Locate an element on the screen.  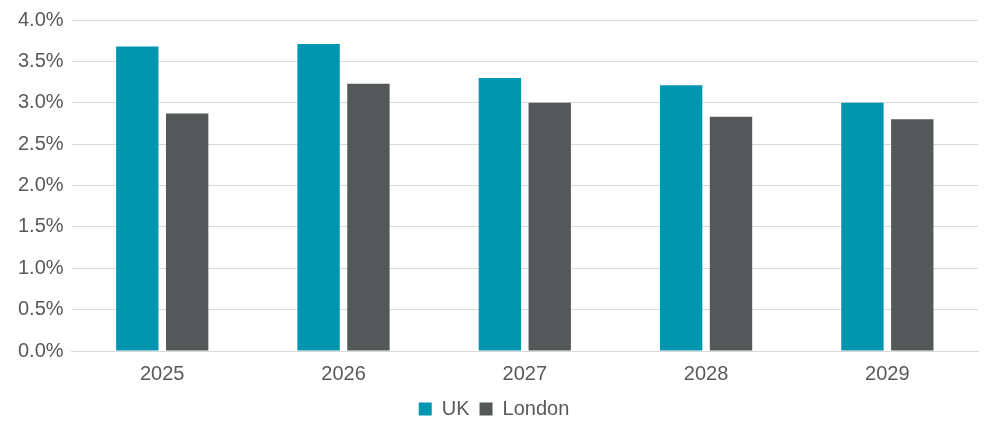
x-tick-label: 2028 is located at coordinates (706, 372).